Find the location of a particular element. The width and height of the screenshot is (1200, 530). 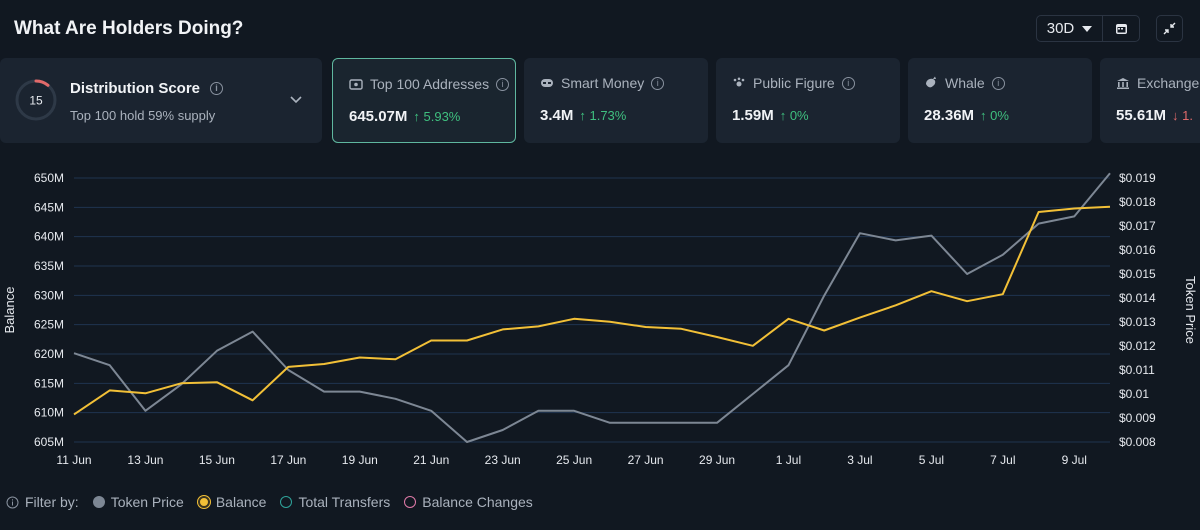

card-label-row: Public Figure i is located at coordinates (793, 83).